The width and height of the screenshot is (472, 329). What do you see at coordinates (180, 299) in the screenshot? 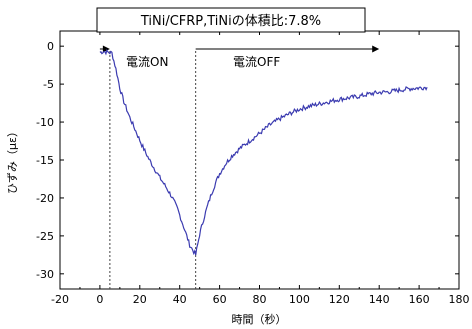
I see `x-tick-label: 40` at bounding box center [180, 299].